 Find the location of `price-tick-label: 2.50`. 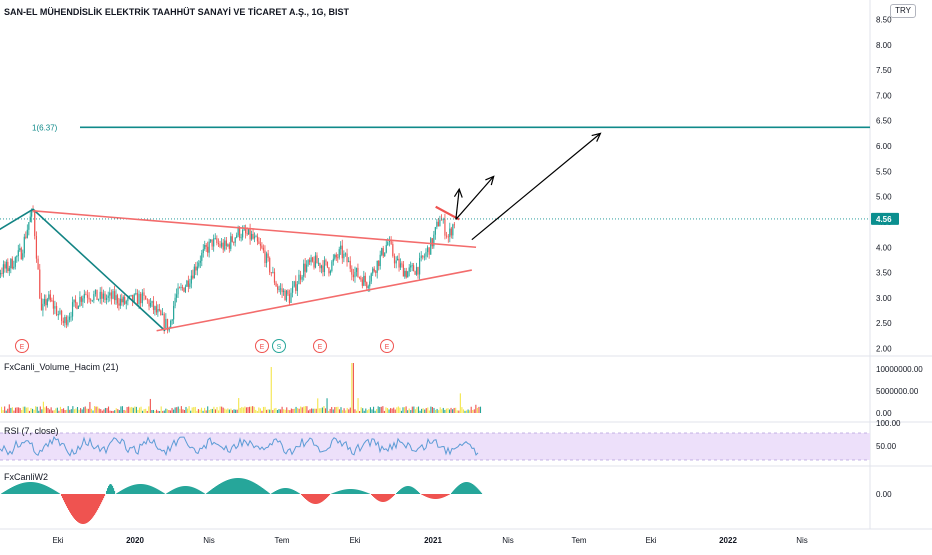

price-tick-label: 2.50 is located at coordinates (884, 323).